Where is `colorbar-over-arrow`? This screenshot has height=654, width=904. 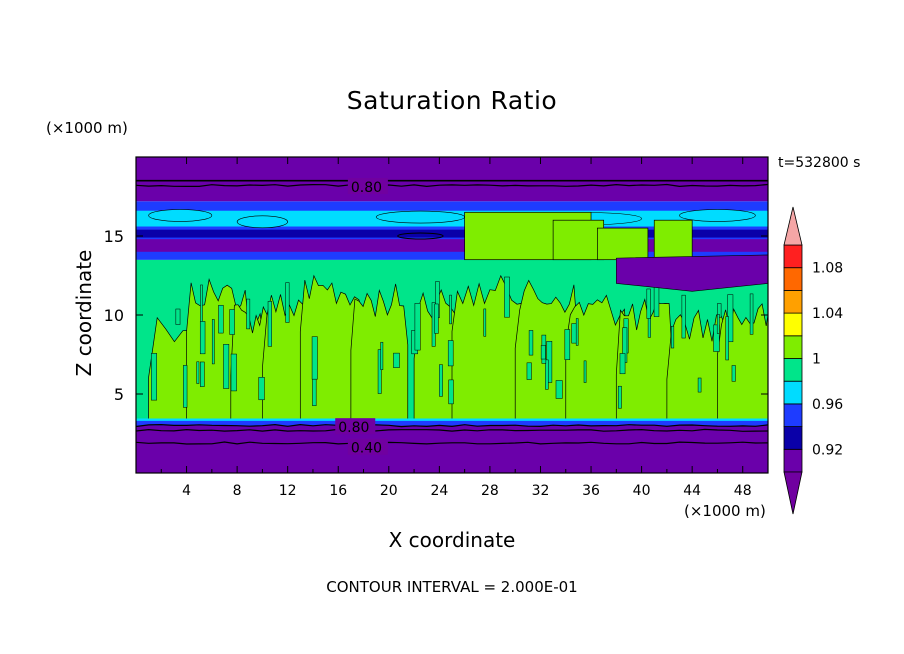 colorbar-over-arrow is located at coordinates (793, 226).